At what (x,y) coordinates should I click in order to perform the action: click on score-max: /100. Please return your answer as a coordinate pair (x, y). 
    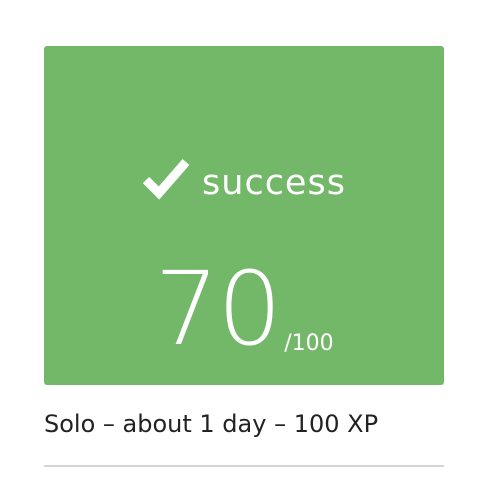
    Looking at the image, I should click on (309, 343).